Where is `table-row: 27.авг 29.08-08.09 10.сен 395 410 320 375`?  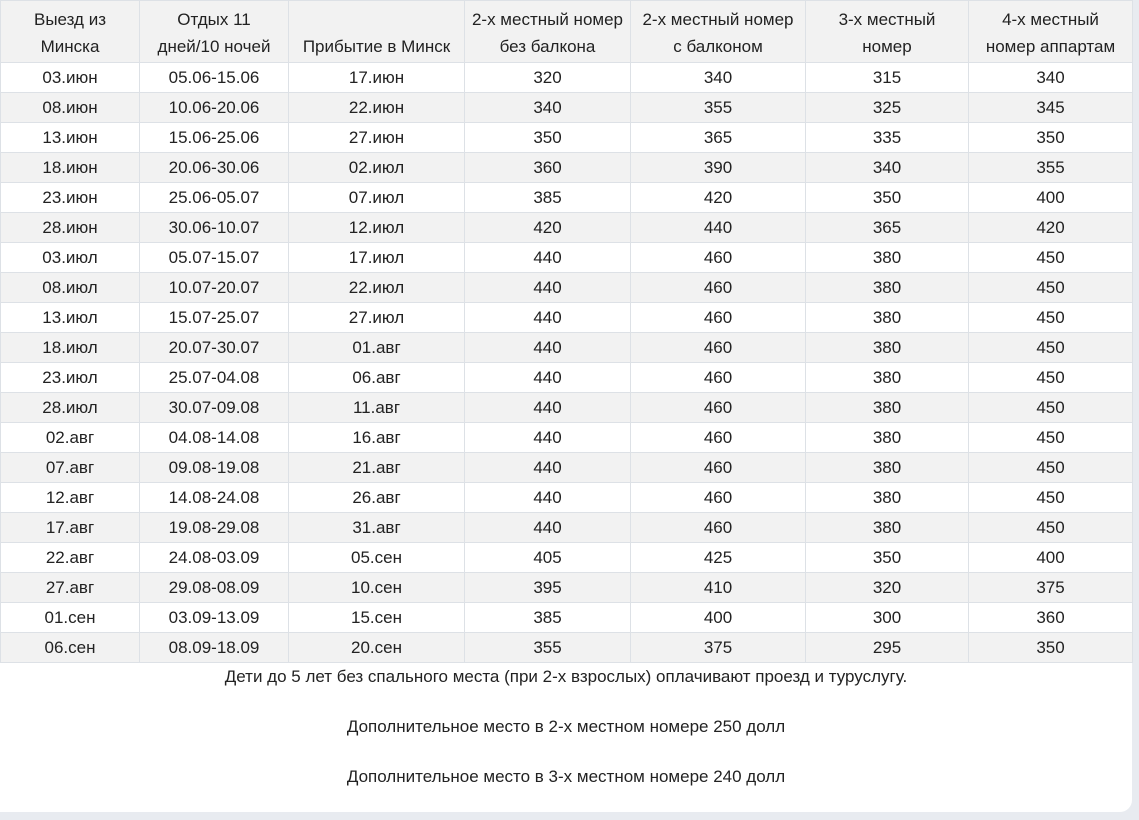 table-row: 27.авг 29.08-08.09 10.сен 395 410 320 375 is located at coordinates (566, 587).